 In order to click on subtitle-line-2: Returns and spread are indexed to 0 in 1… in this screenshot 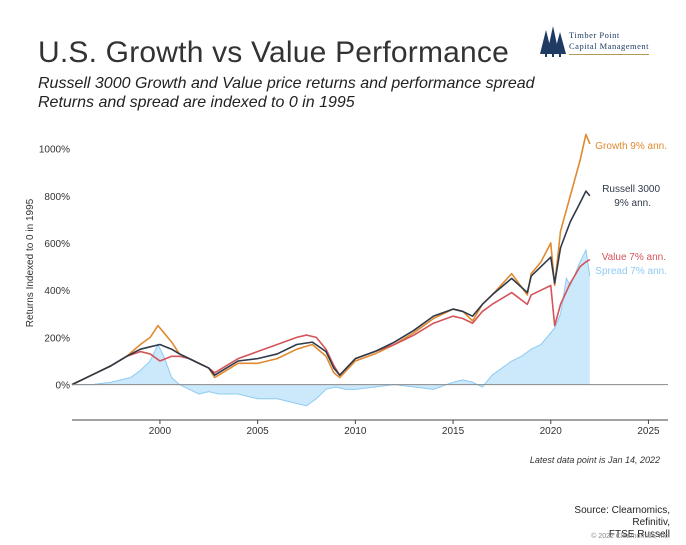, I will do `click(196, 102)`.